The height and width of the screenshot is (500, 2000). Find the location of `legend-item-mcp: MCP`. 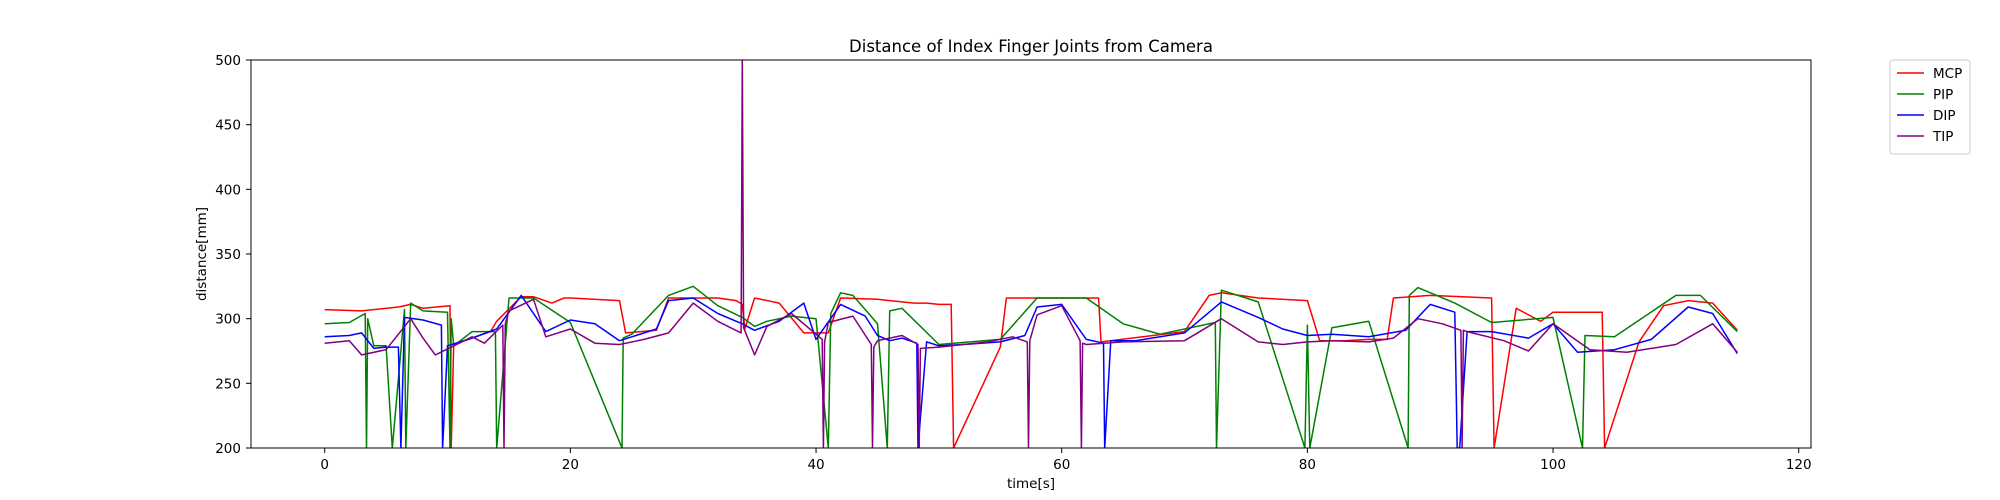

legend-item-mcp: MCP is located at coordinates (1929, 74).